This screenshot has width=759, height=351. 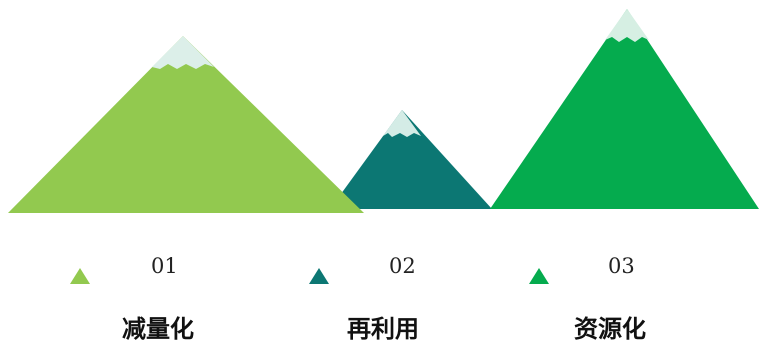 I want to click on triangle-marker-02-icon, so click(x=319, y=276).